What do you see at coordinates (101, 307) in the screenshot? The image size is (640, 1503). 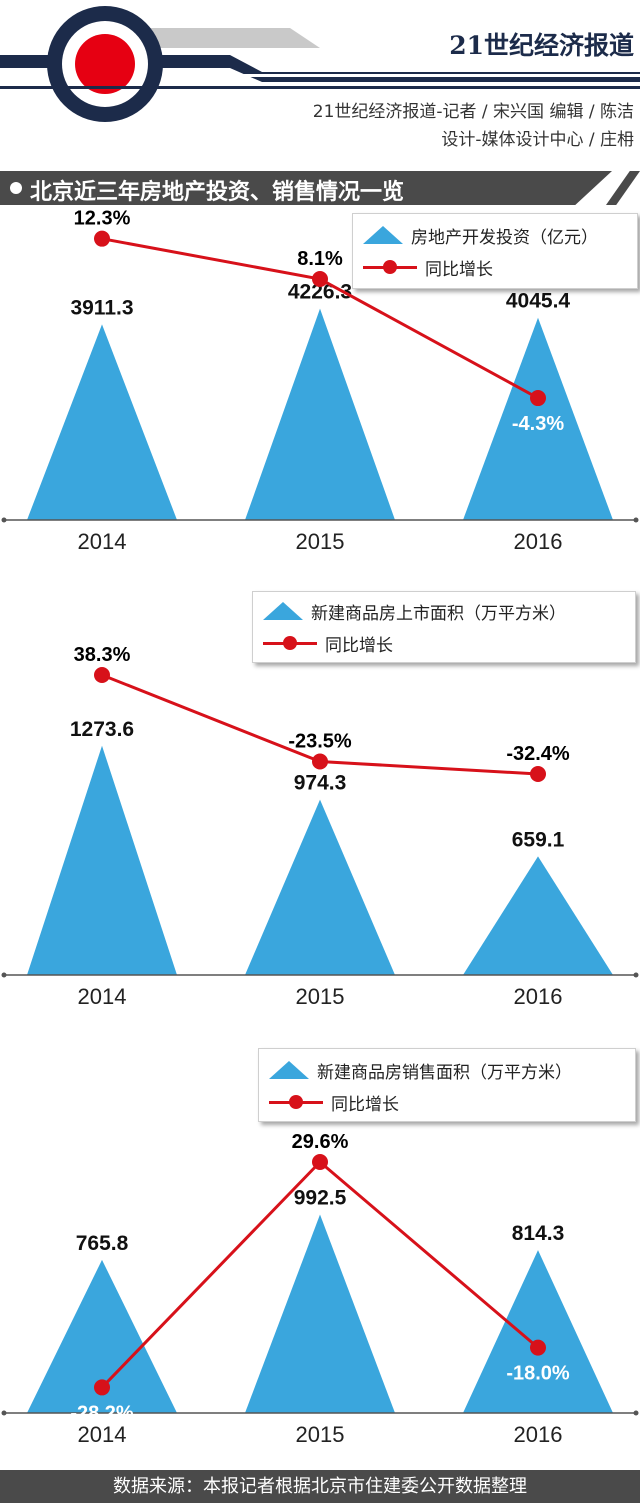 I see `triangle-value-label: 3911.3` at bounding box center [101, 307].